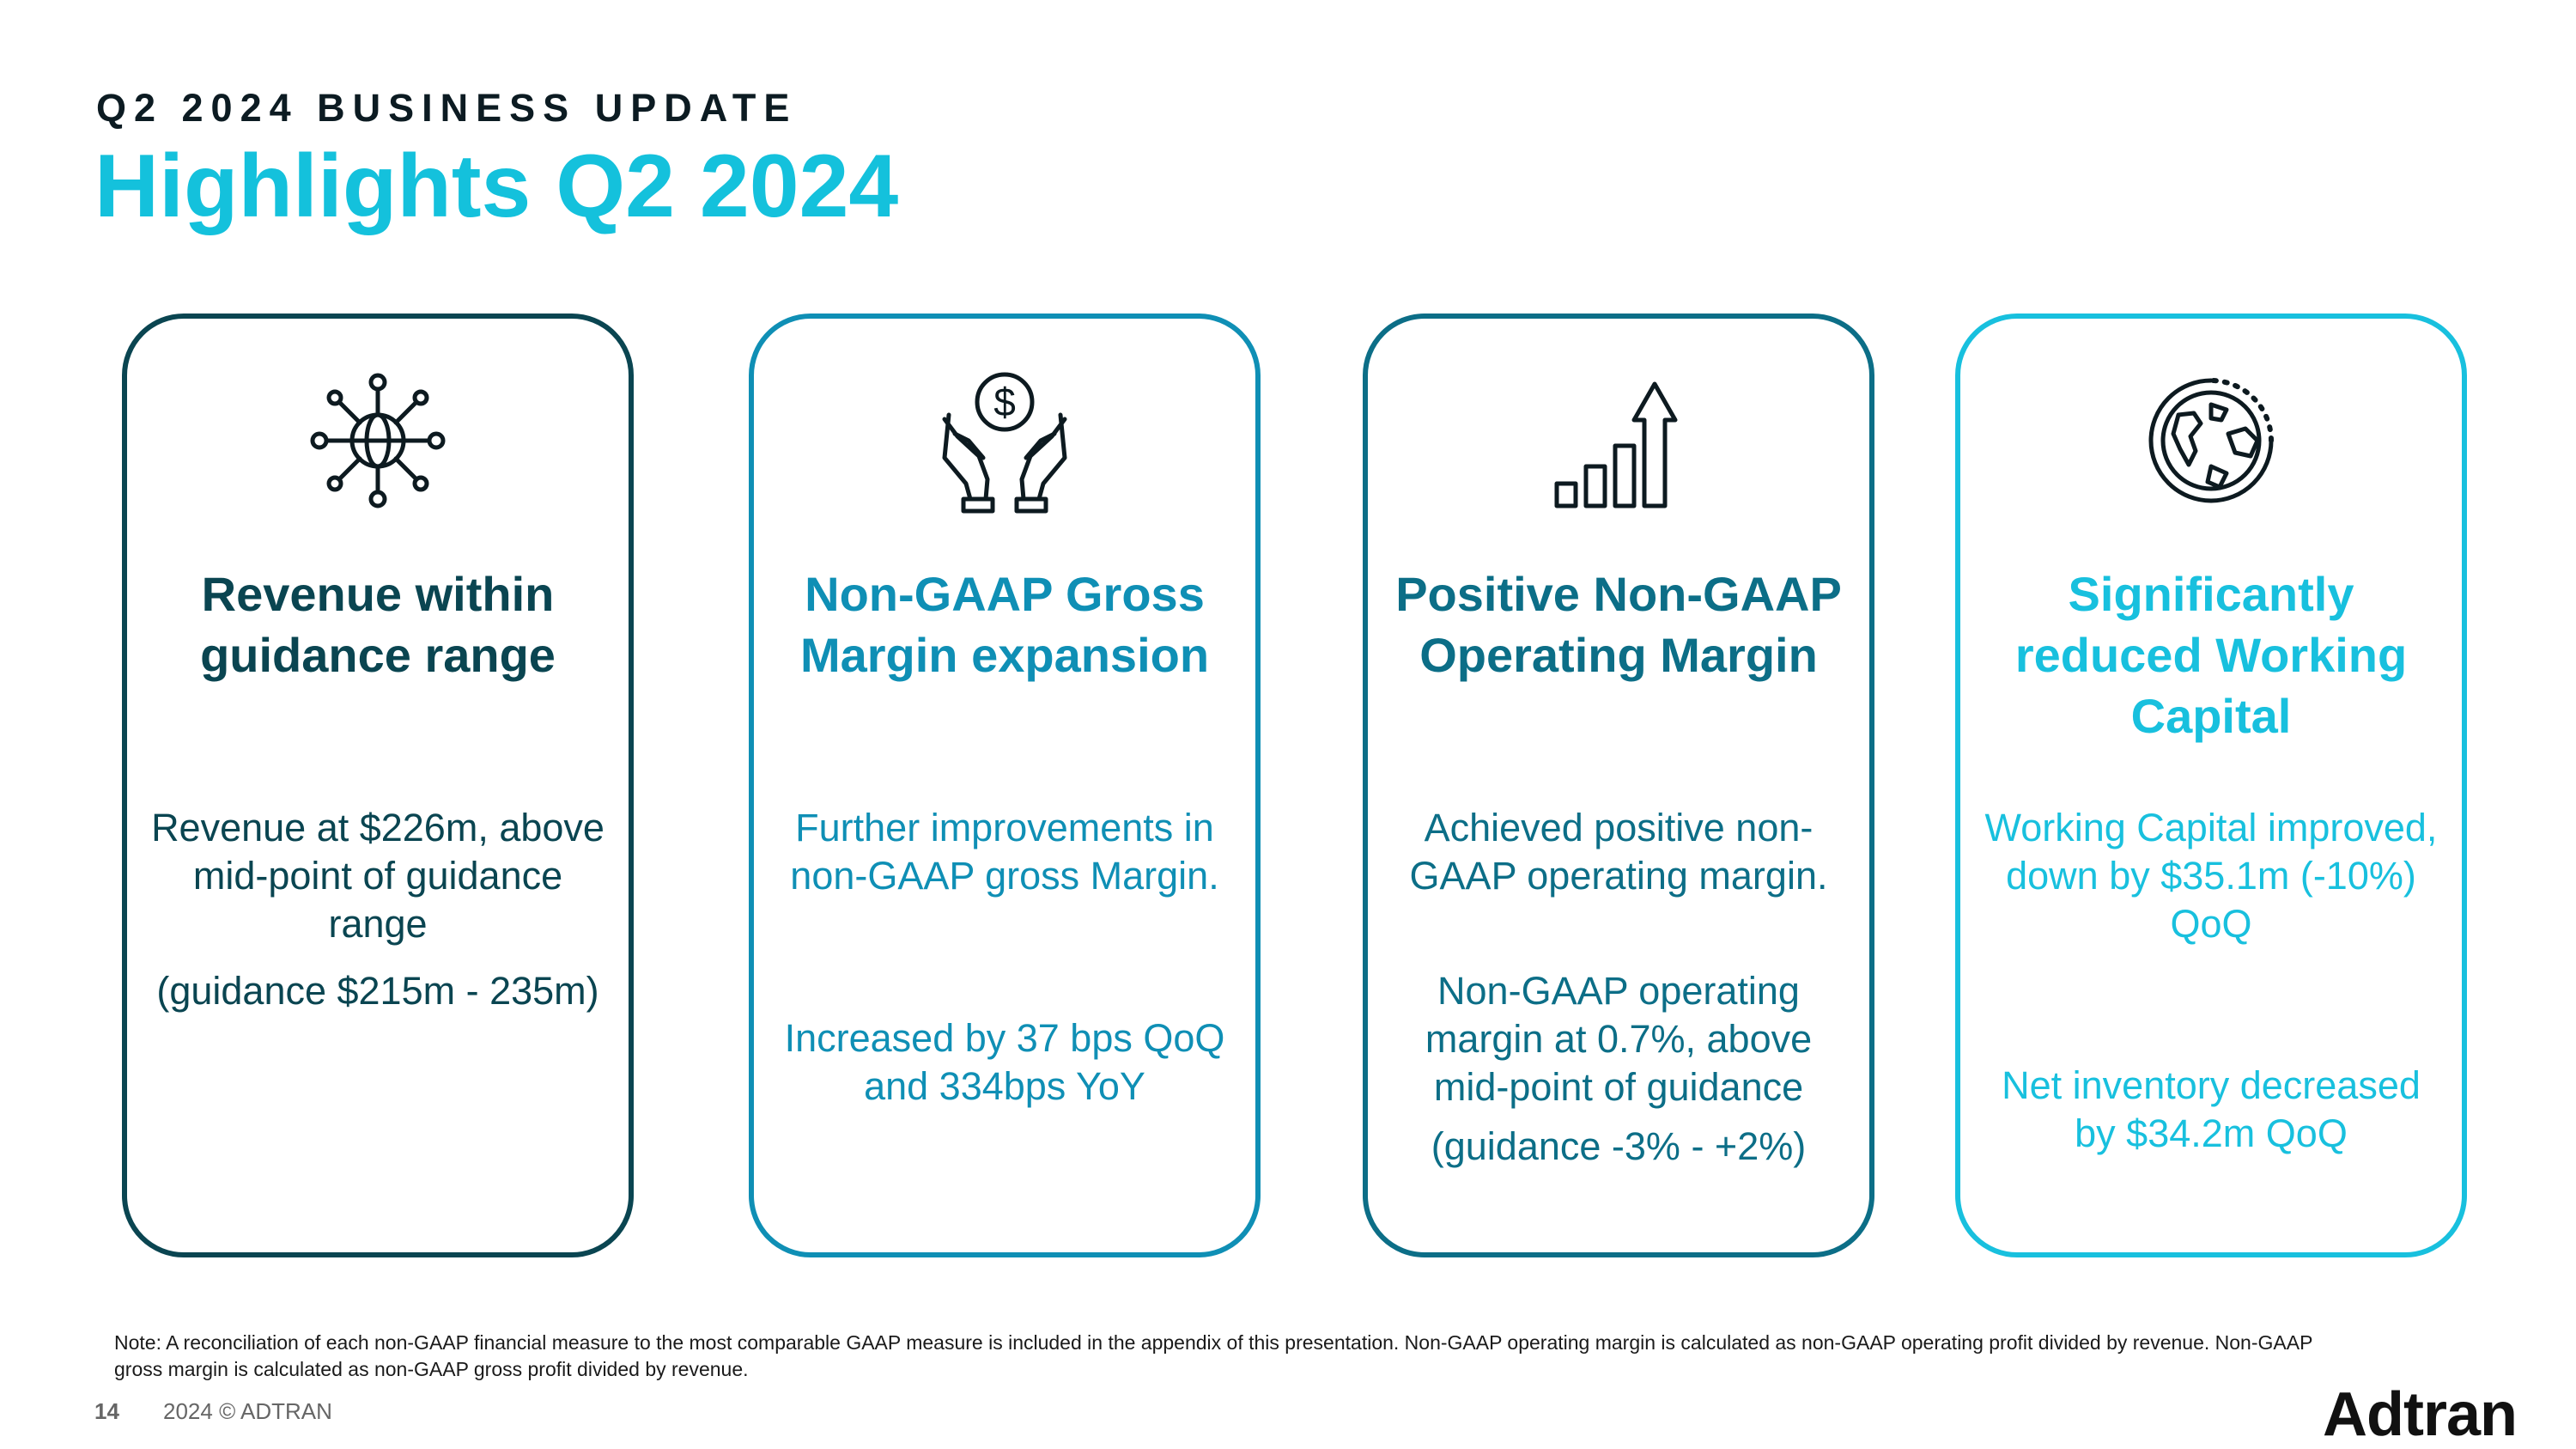 This screenshot has width=2576, height=1449. What do you see at coordinates (106, 1411) in the screenshot?
I see `page-number: 14` at bounding box center [106, 1411].